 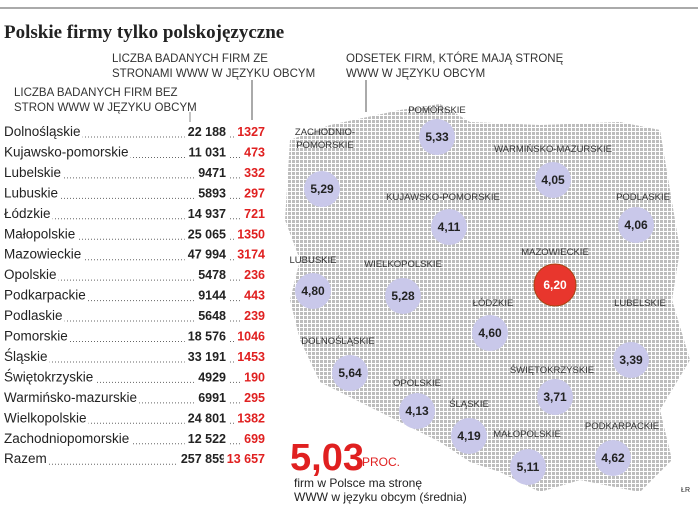 I want to click on header-with: STRONAMI WWW W JĘZYKU OBCYM, so click(x=213, y=74).